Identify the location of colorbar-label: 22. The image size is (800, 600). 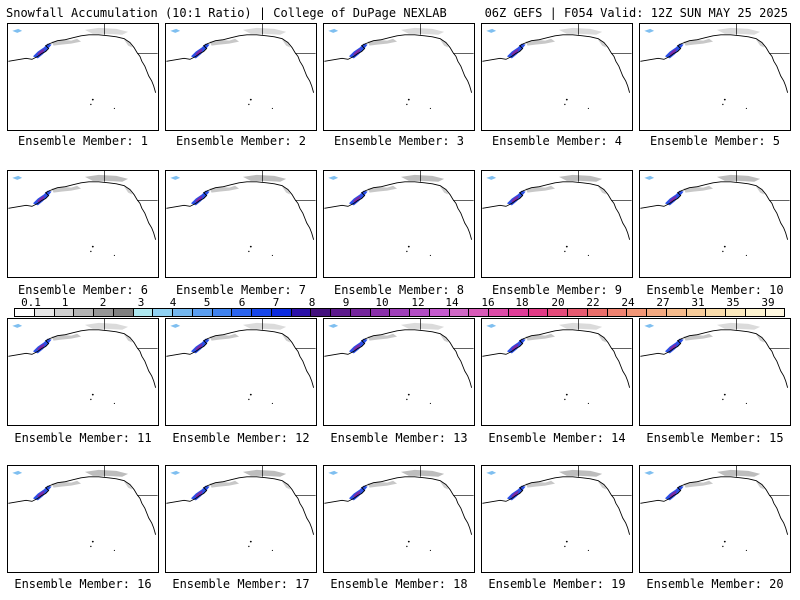
(593, 302).